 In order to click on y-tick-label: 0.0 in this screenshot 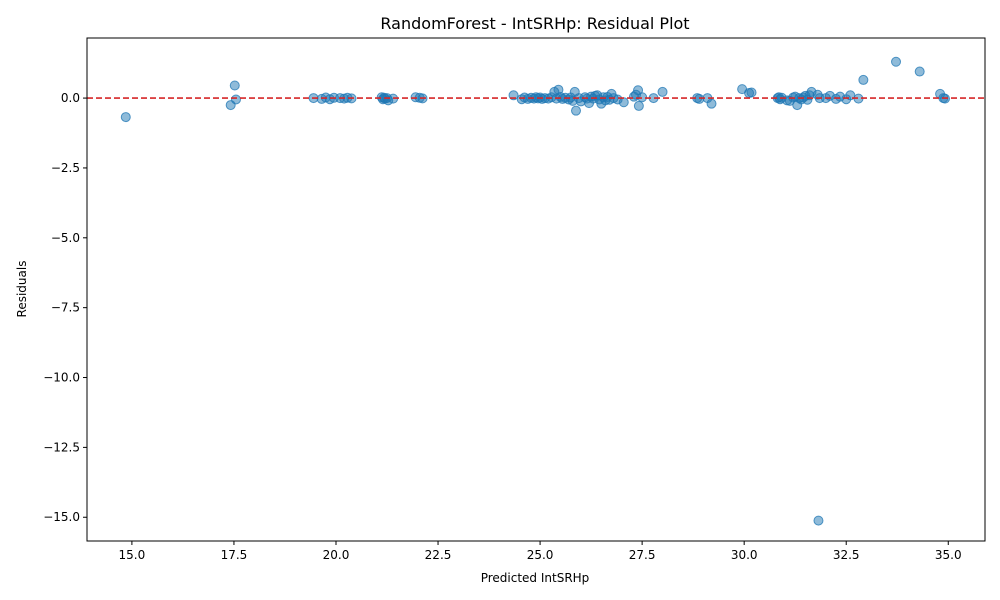, I will do `click(70, 98)`.